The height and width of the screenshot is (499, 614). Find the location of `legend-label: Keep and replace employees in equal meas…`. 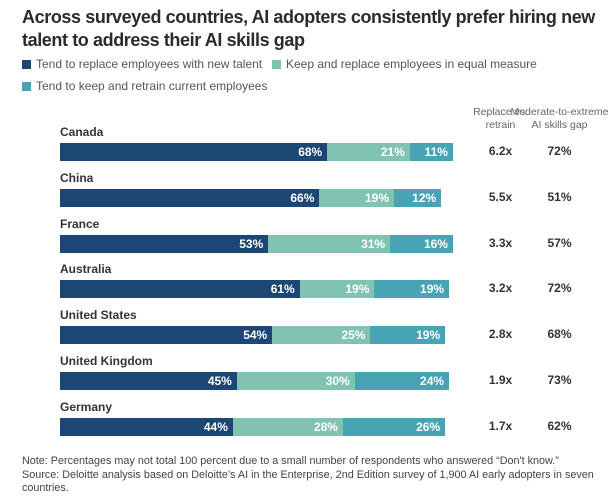

legend-label: Keep and replace employees in equal meas… is located at coordinates (411, 64).